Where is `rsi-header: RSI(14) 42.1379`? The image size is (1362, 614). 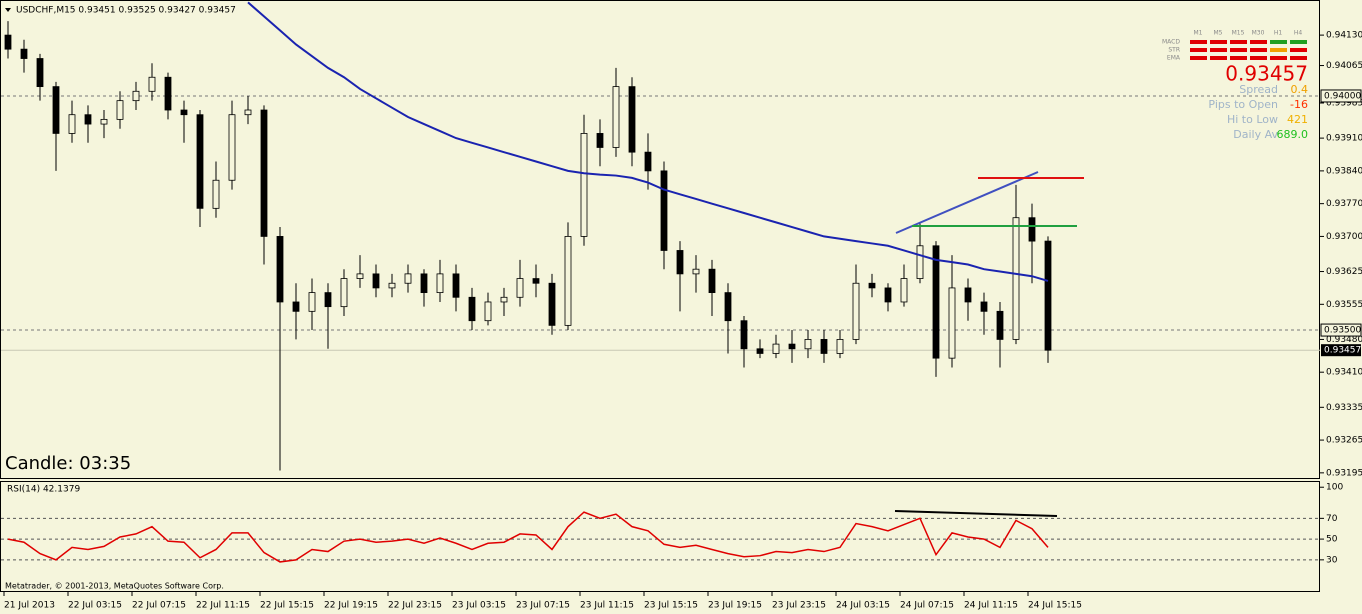 rsi-header: RSI(14) 42.1379 is located at coordinates (43, 490).